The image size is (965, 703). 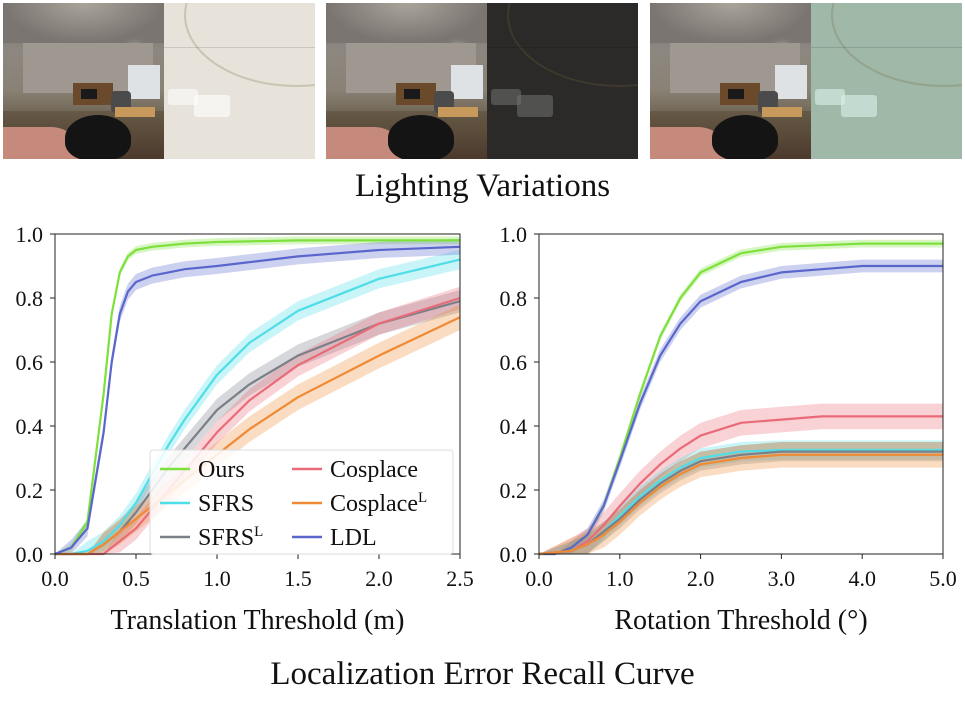 I want to click on rotation-band-cosplace-l, so click(x=741, y=498).